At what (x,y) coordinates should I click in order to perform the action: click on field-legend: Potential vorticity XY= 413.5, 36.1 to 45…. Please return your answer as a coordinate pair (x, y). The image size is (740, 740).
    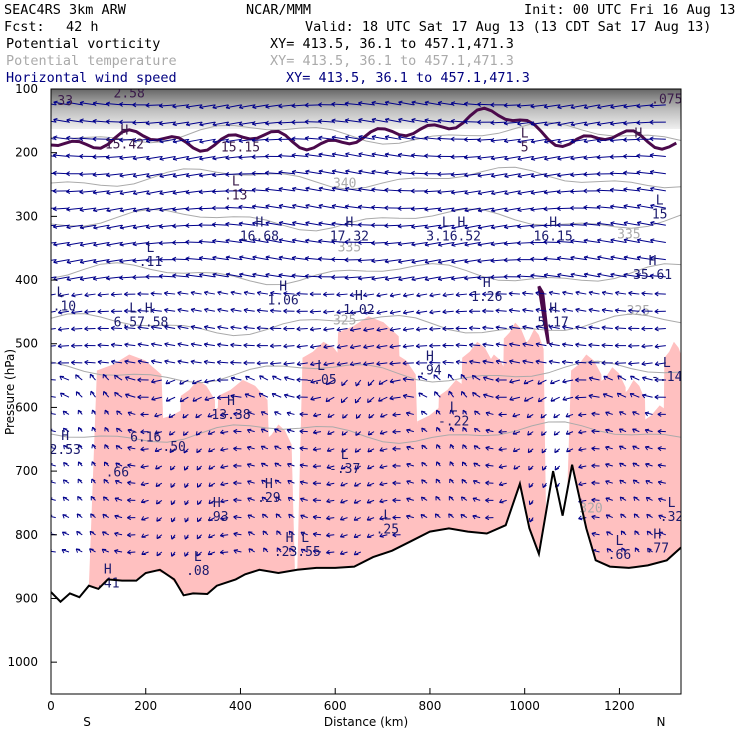
    Looking at the image, I should click on (268, 61).